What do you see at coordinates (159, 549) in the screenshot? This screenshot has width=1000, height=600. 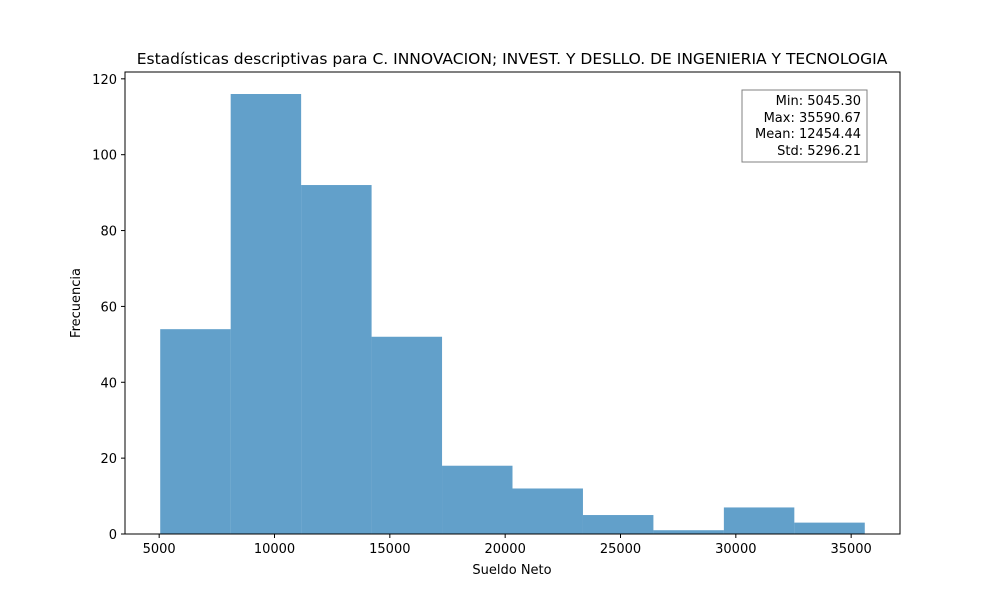 I see `x-tick-label: 5000` at bounding box center [159, 549].